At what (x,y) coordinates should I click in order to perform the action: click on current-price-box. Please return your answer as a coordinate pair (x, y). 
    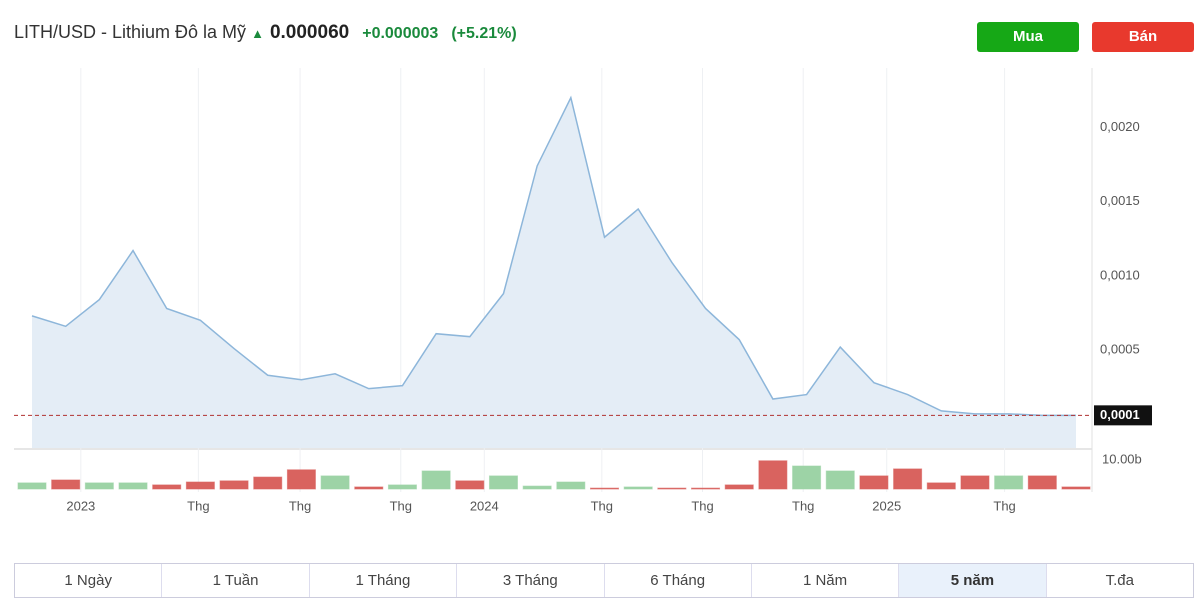
    Looking at the image, I should click on (1123, 415).